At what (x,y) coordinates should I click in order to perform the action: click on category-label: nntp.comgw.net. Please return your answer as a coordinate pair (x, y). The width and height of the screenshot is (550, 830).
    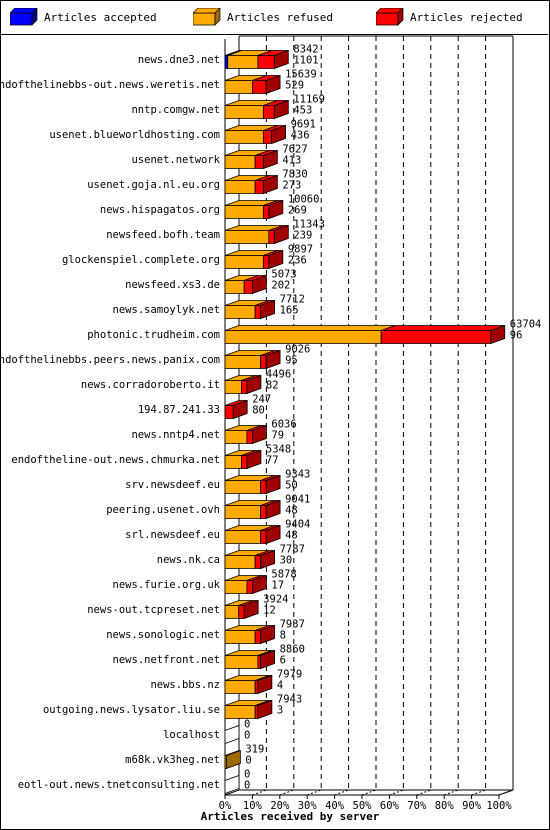
    Looking at the image, I should click on (175, 110).